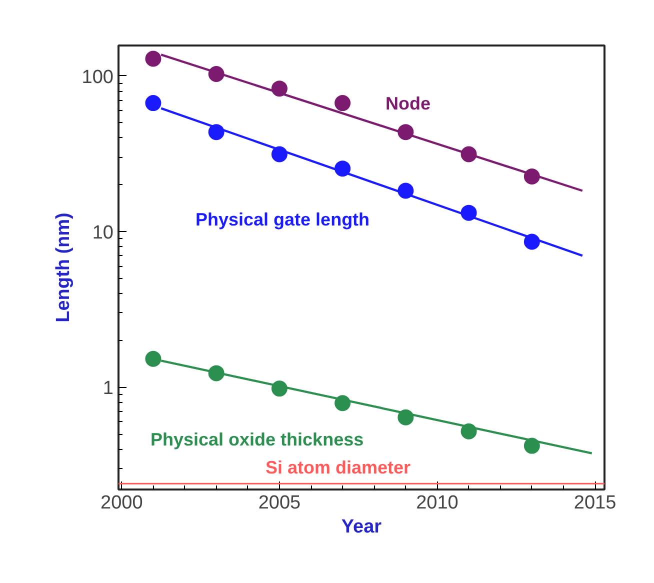 Image resolution: width=654 pixels, height=583 pixels. Describe the element at coordinates (338, 468) in the screenshot. I see `ref-line-label: Si atom diameter` at that location.